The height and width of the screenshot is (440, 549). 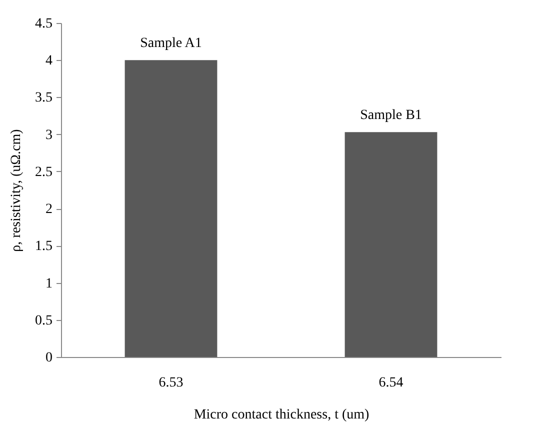 What do you see at coordinates (43, 320) in the screenshot?
I see `y-tick-label: 0.5` at bounding box center [43, 320].